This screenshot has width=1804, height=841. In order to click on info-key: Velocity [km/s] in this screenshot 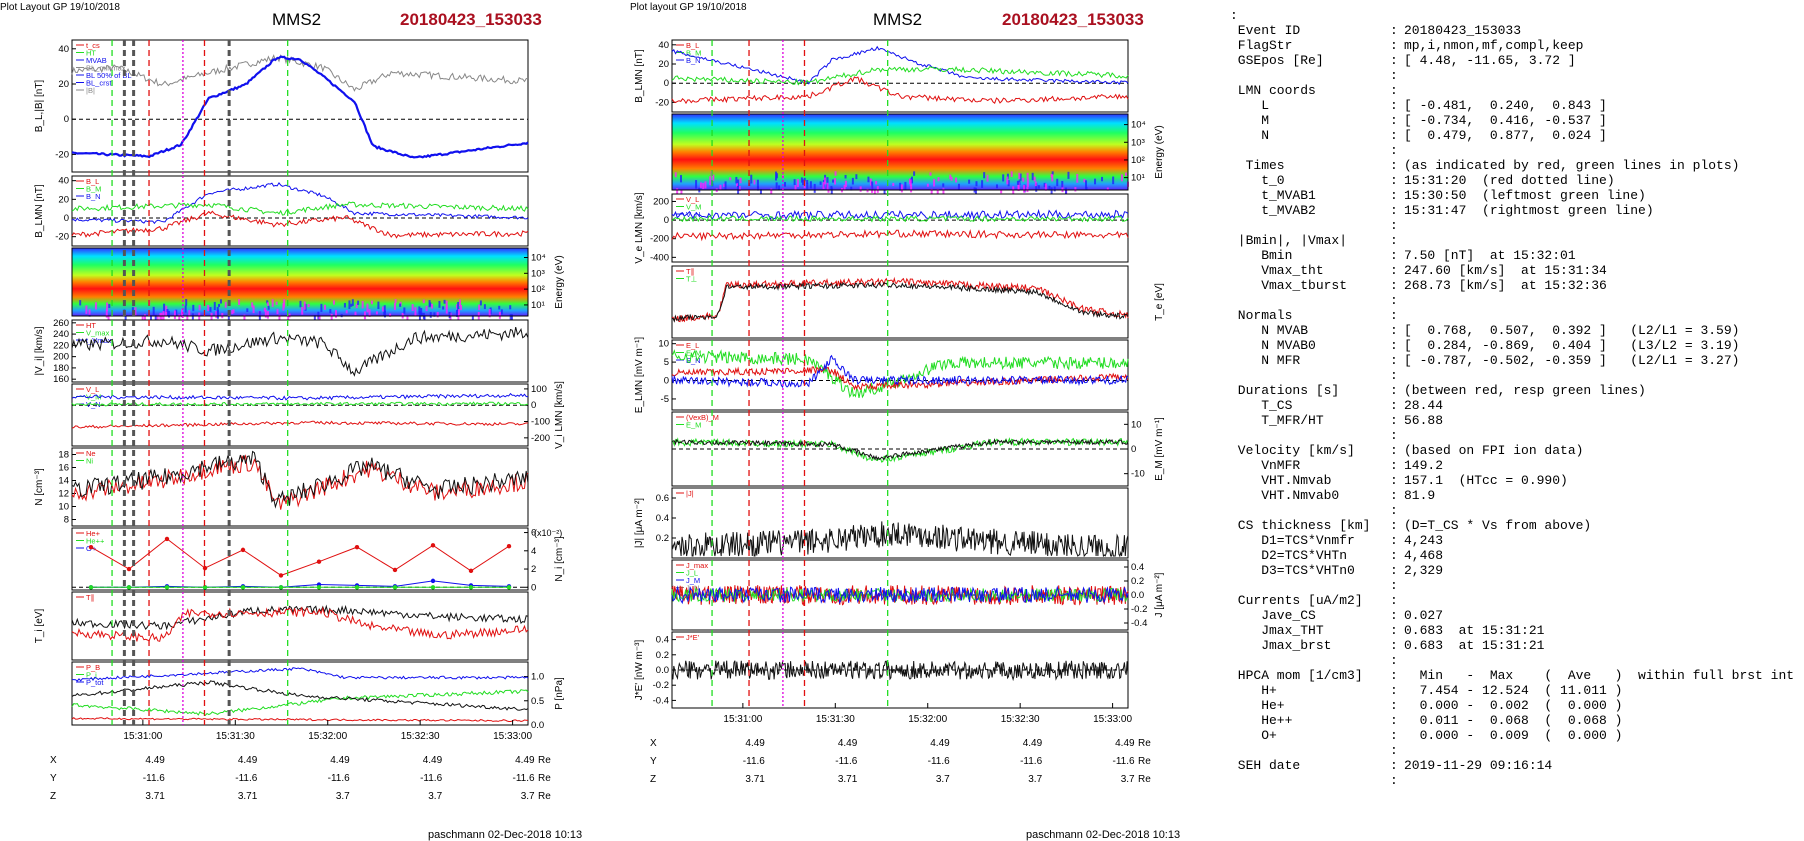, I will do `click(1292, 450)`.